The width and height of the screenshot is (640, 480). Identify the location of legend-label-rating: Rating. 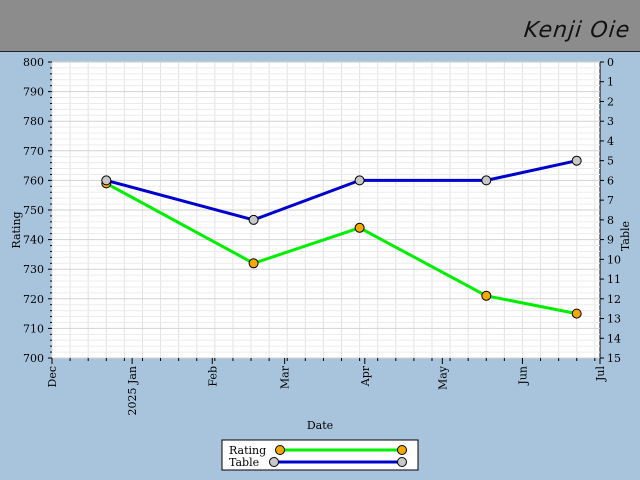
(247, 450).